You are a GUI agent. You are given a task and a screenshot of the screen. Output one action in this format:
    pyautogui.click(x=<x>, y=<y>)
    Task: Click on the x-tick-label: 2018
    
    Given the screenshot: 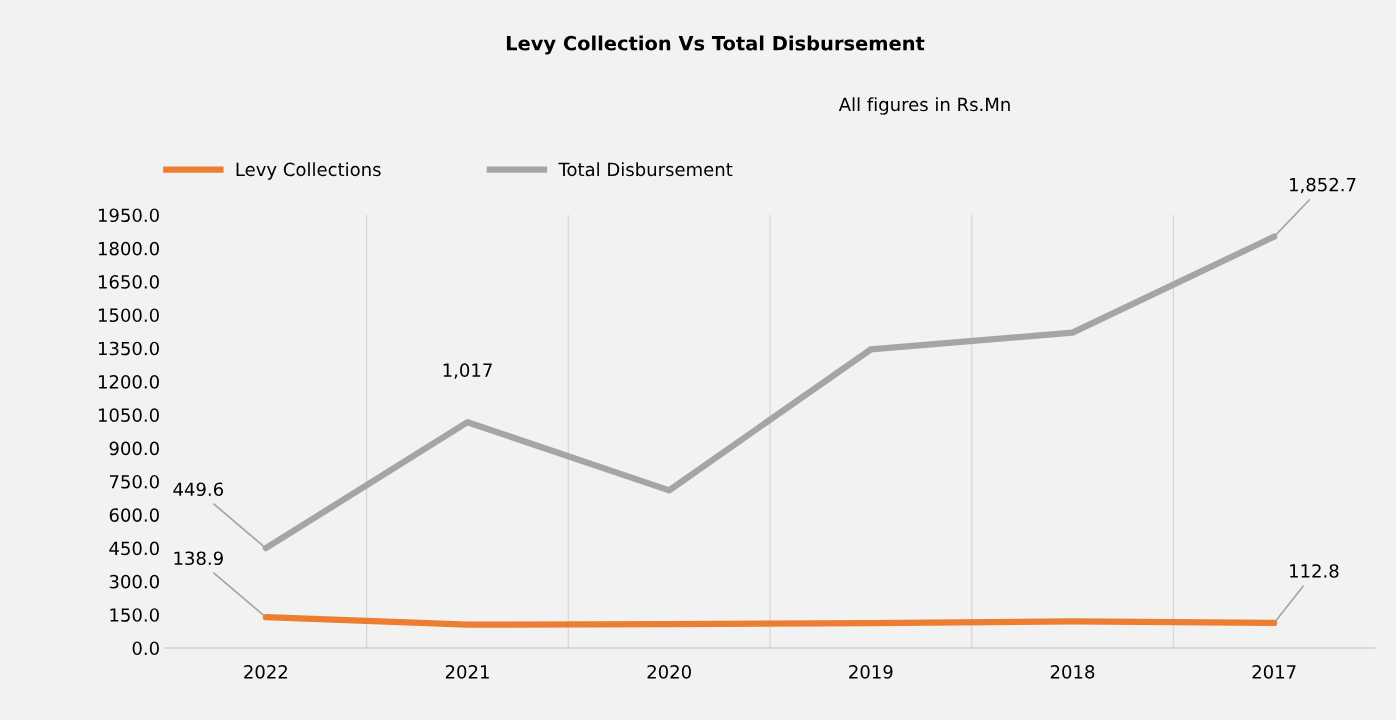 What is the action you would take?
    pyautogui.click(x=1072, y=671)
    